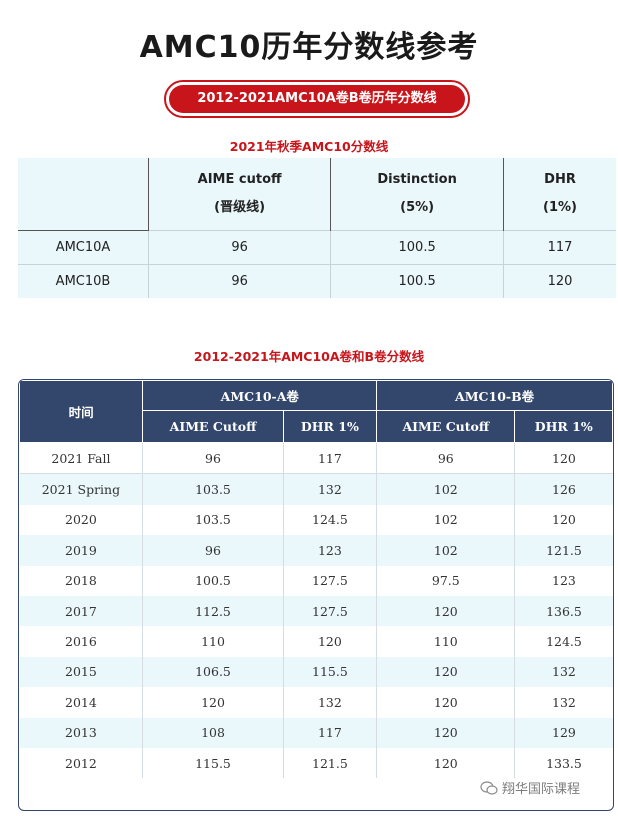 Image resolution: width=618 pixels, height=816 pixels. I want to click on table2-group-header-row: 时间 AMC10-A卷 AMC10-B卷, so click(316, 411).